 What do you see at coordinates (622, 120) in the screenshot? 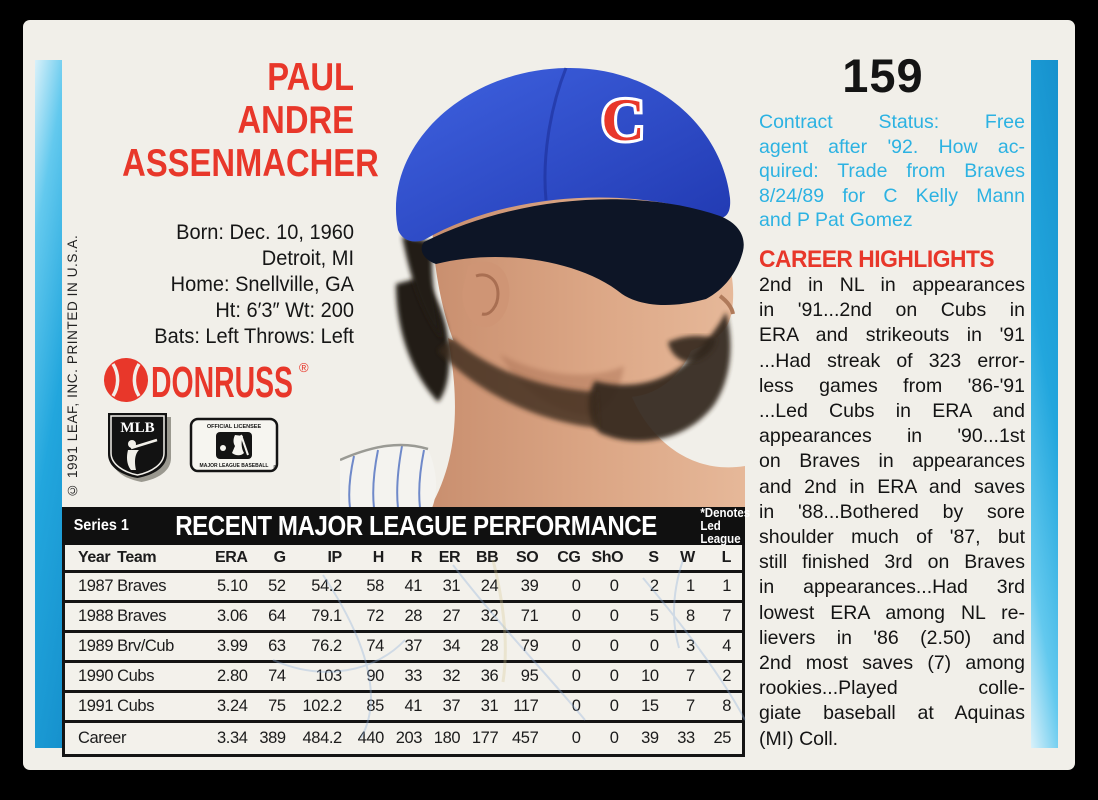
I see `cubs-c-logo: C` at bounding box center [622, 120].